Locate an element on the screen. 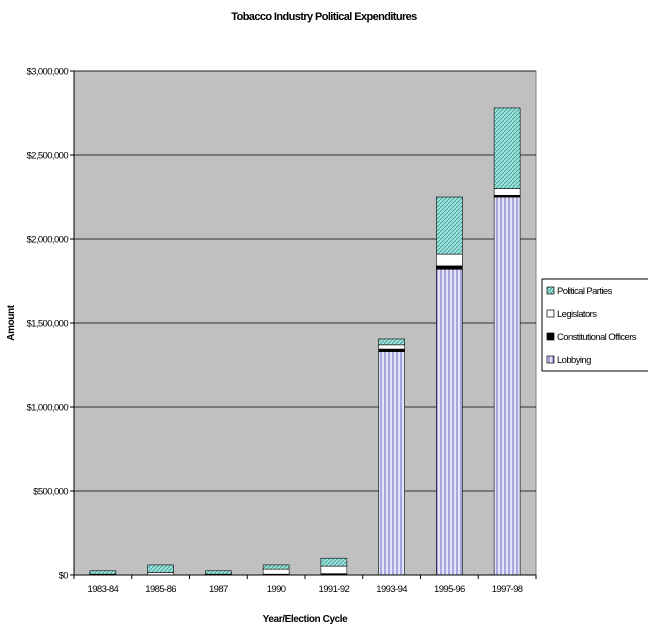 The width and height of the screenshot is (648, 631). y-tick-label: $2,000,000 is located at coordinates (47, 240).